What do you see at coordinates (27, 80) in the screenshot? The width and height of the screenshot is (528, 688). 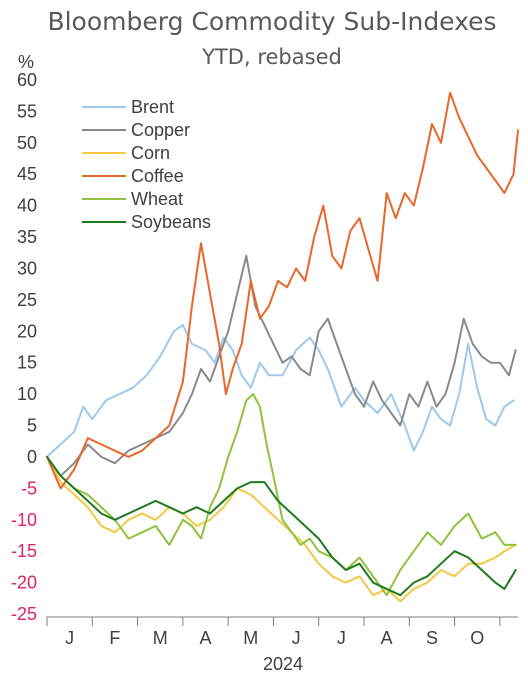 I see `y-tick-label: 60` at bounding box center [27, 80].